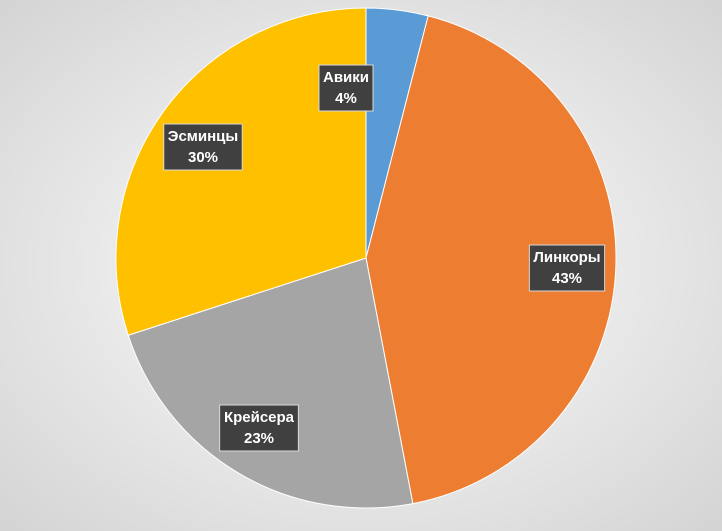 Image resolution: width=722 pixels, height=531 pixels. I want to click on value-label: 30%, so click(203, 157).